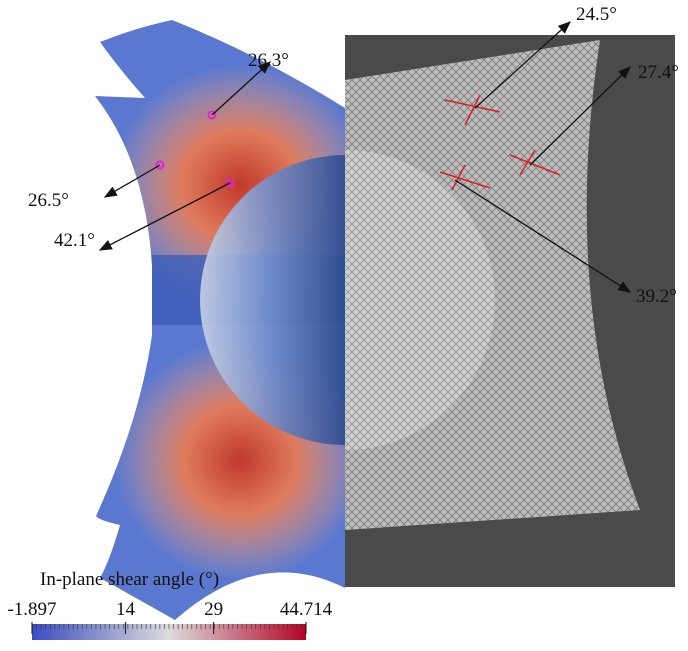 The height and width of the screenshot is (651, 688). What do you see at coordinates (268, 60) in the screenshot?
I see `angle-label: 26.3°` at bounding box center [268, 60].